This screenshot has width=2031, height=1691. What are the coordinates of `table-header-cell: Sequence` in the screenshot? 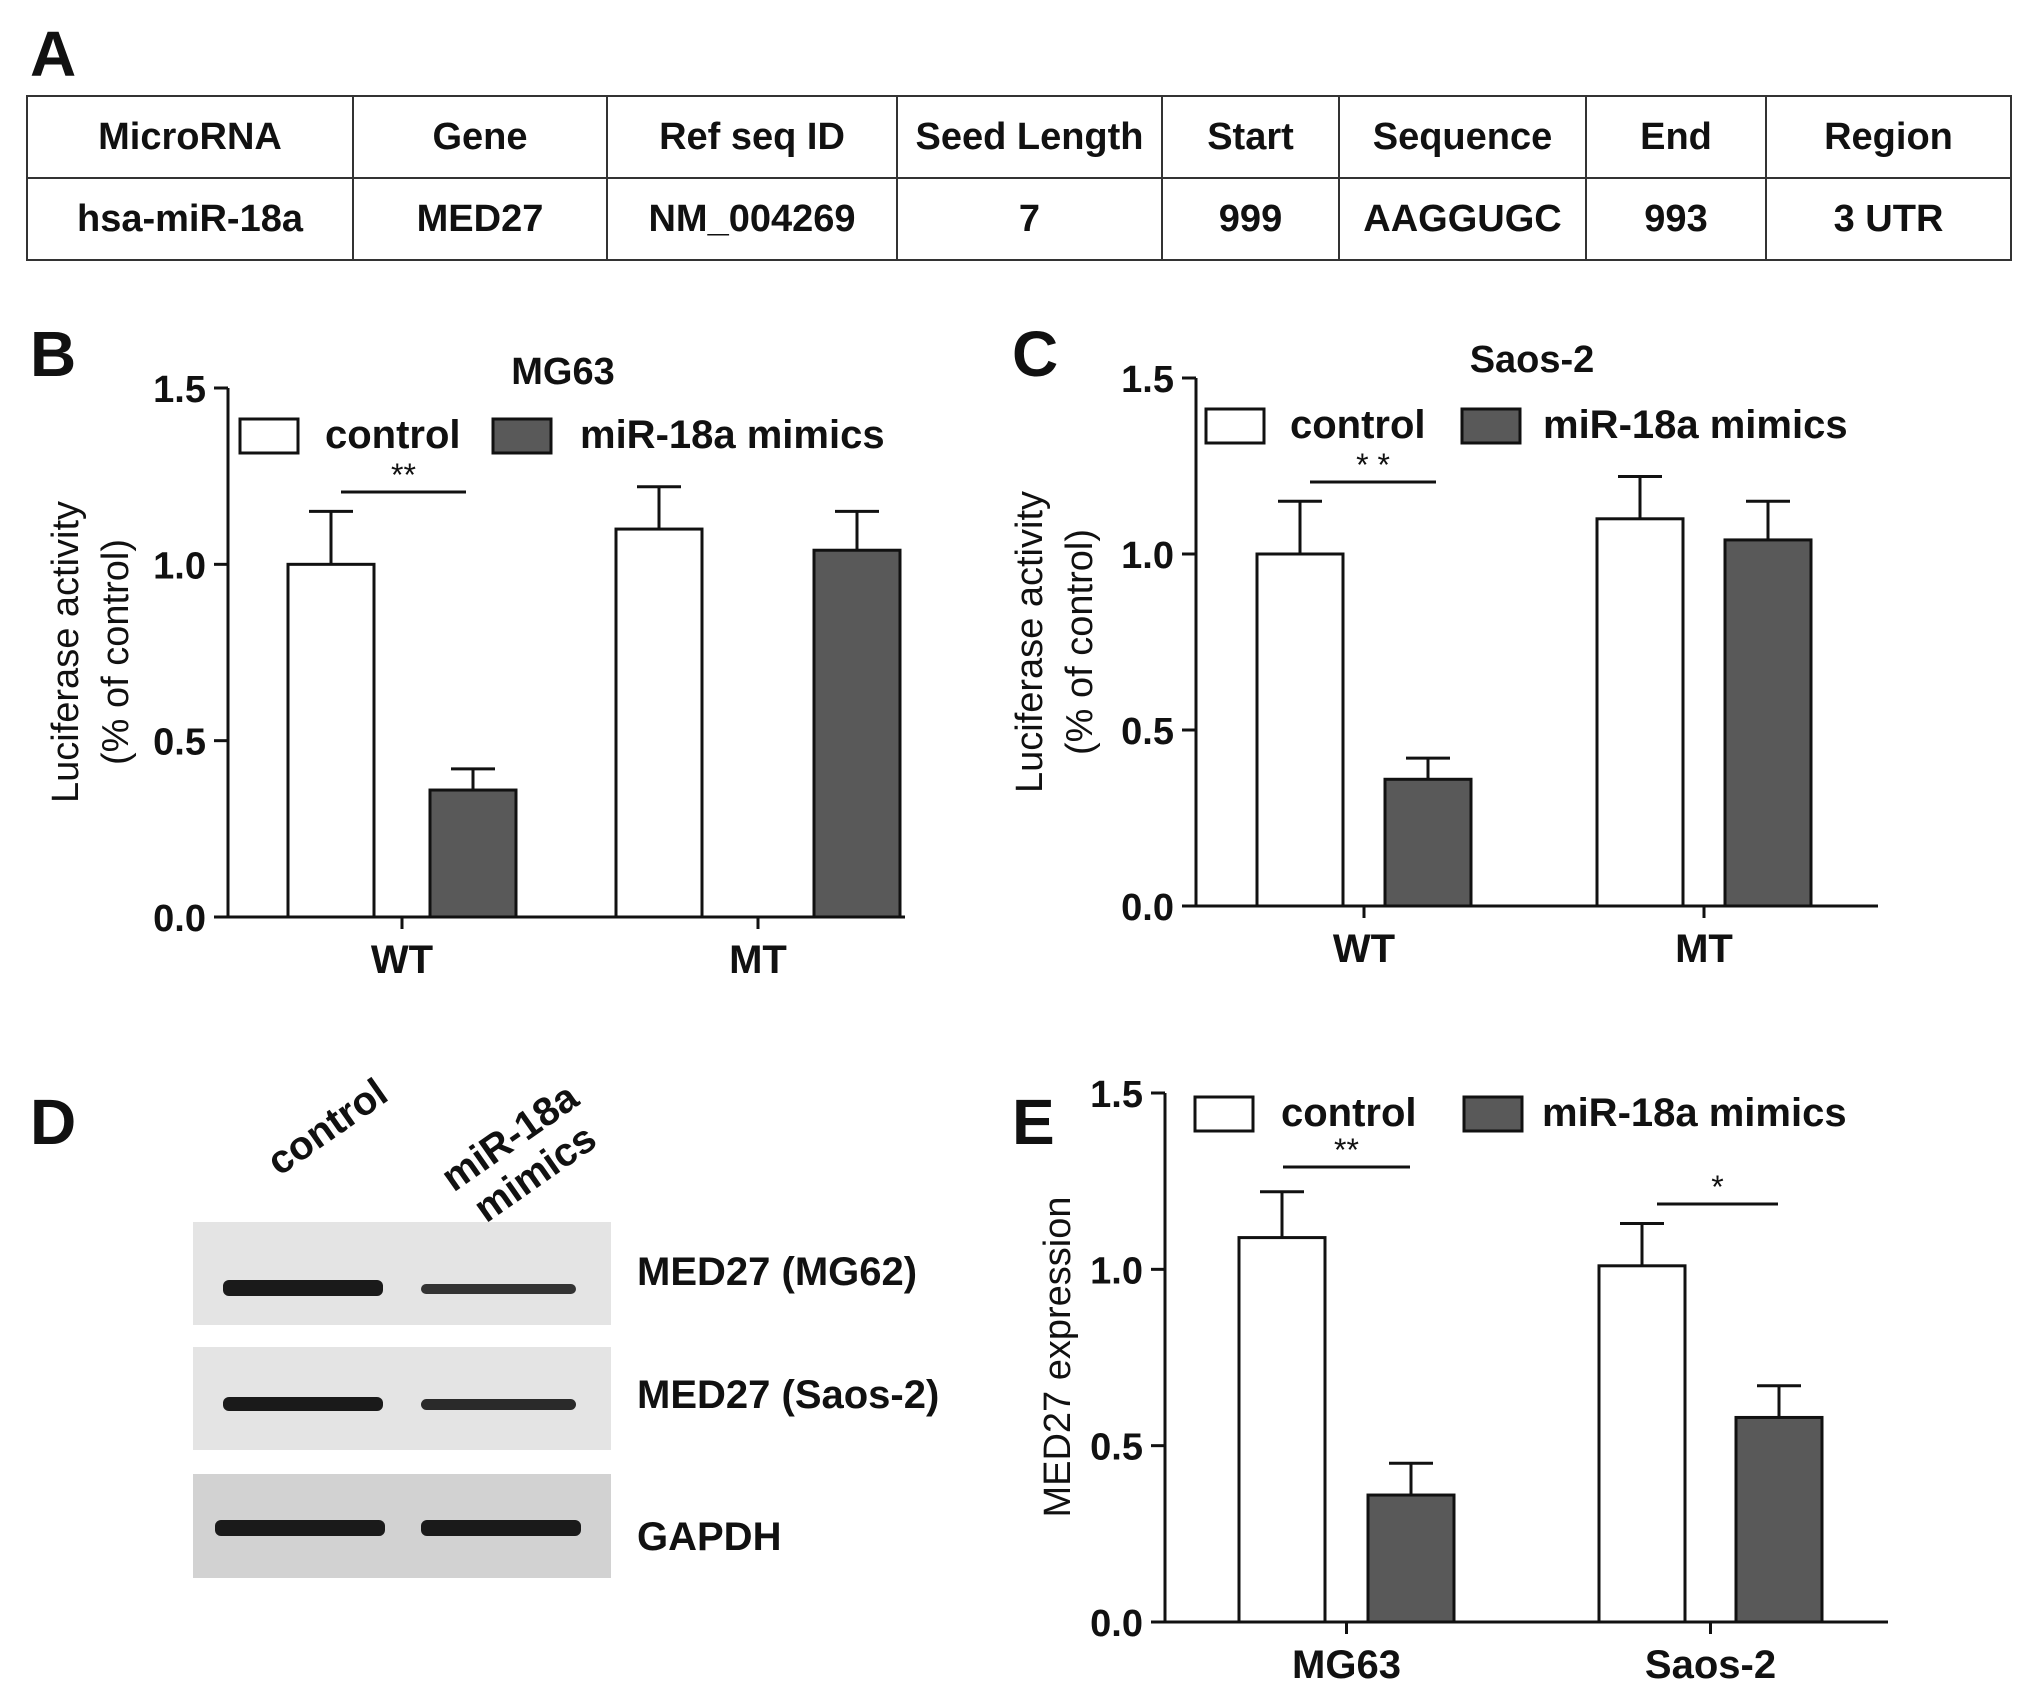 It's located at (1462, 137).